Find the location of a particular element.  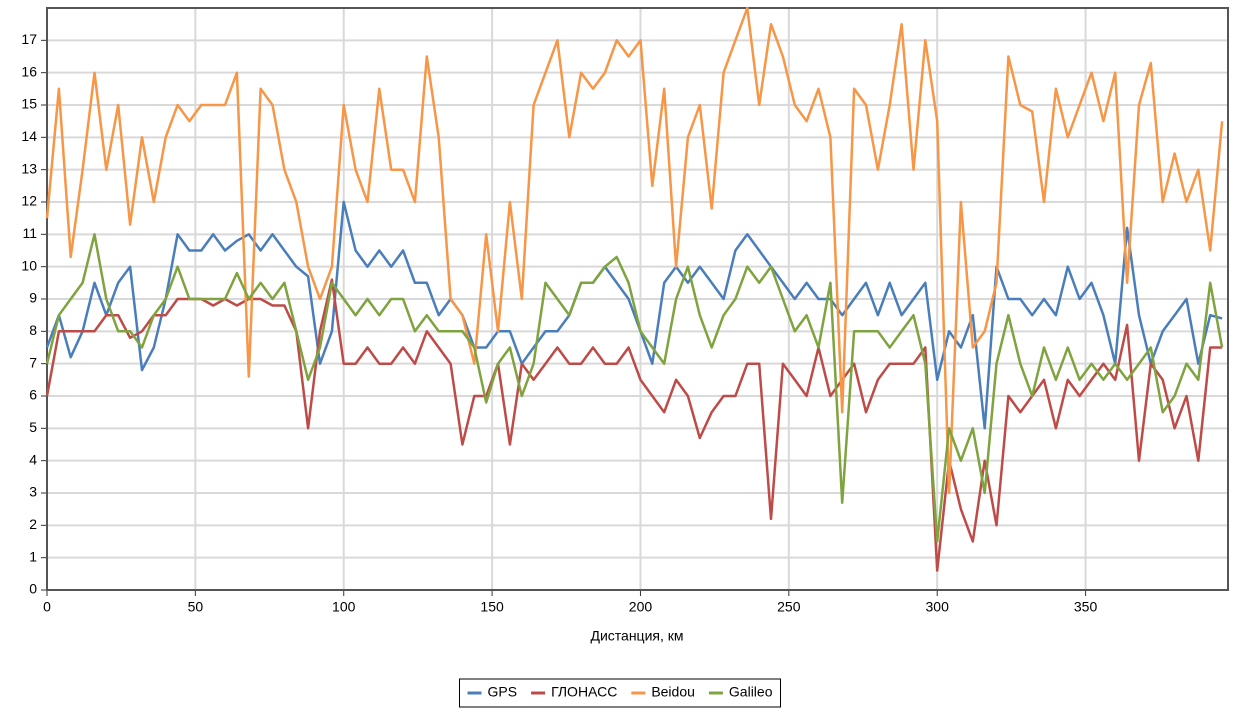

legend-label: ГЛОНАСС is located at coordinates (584, 692).